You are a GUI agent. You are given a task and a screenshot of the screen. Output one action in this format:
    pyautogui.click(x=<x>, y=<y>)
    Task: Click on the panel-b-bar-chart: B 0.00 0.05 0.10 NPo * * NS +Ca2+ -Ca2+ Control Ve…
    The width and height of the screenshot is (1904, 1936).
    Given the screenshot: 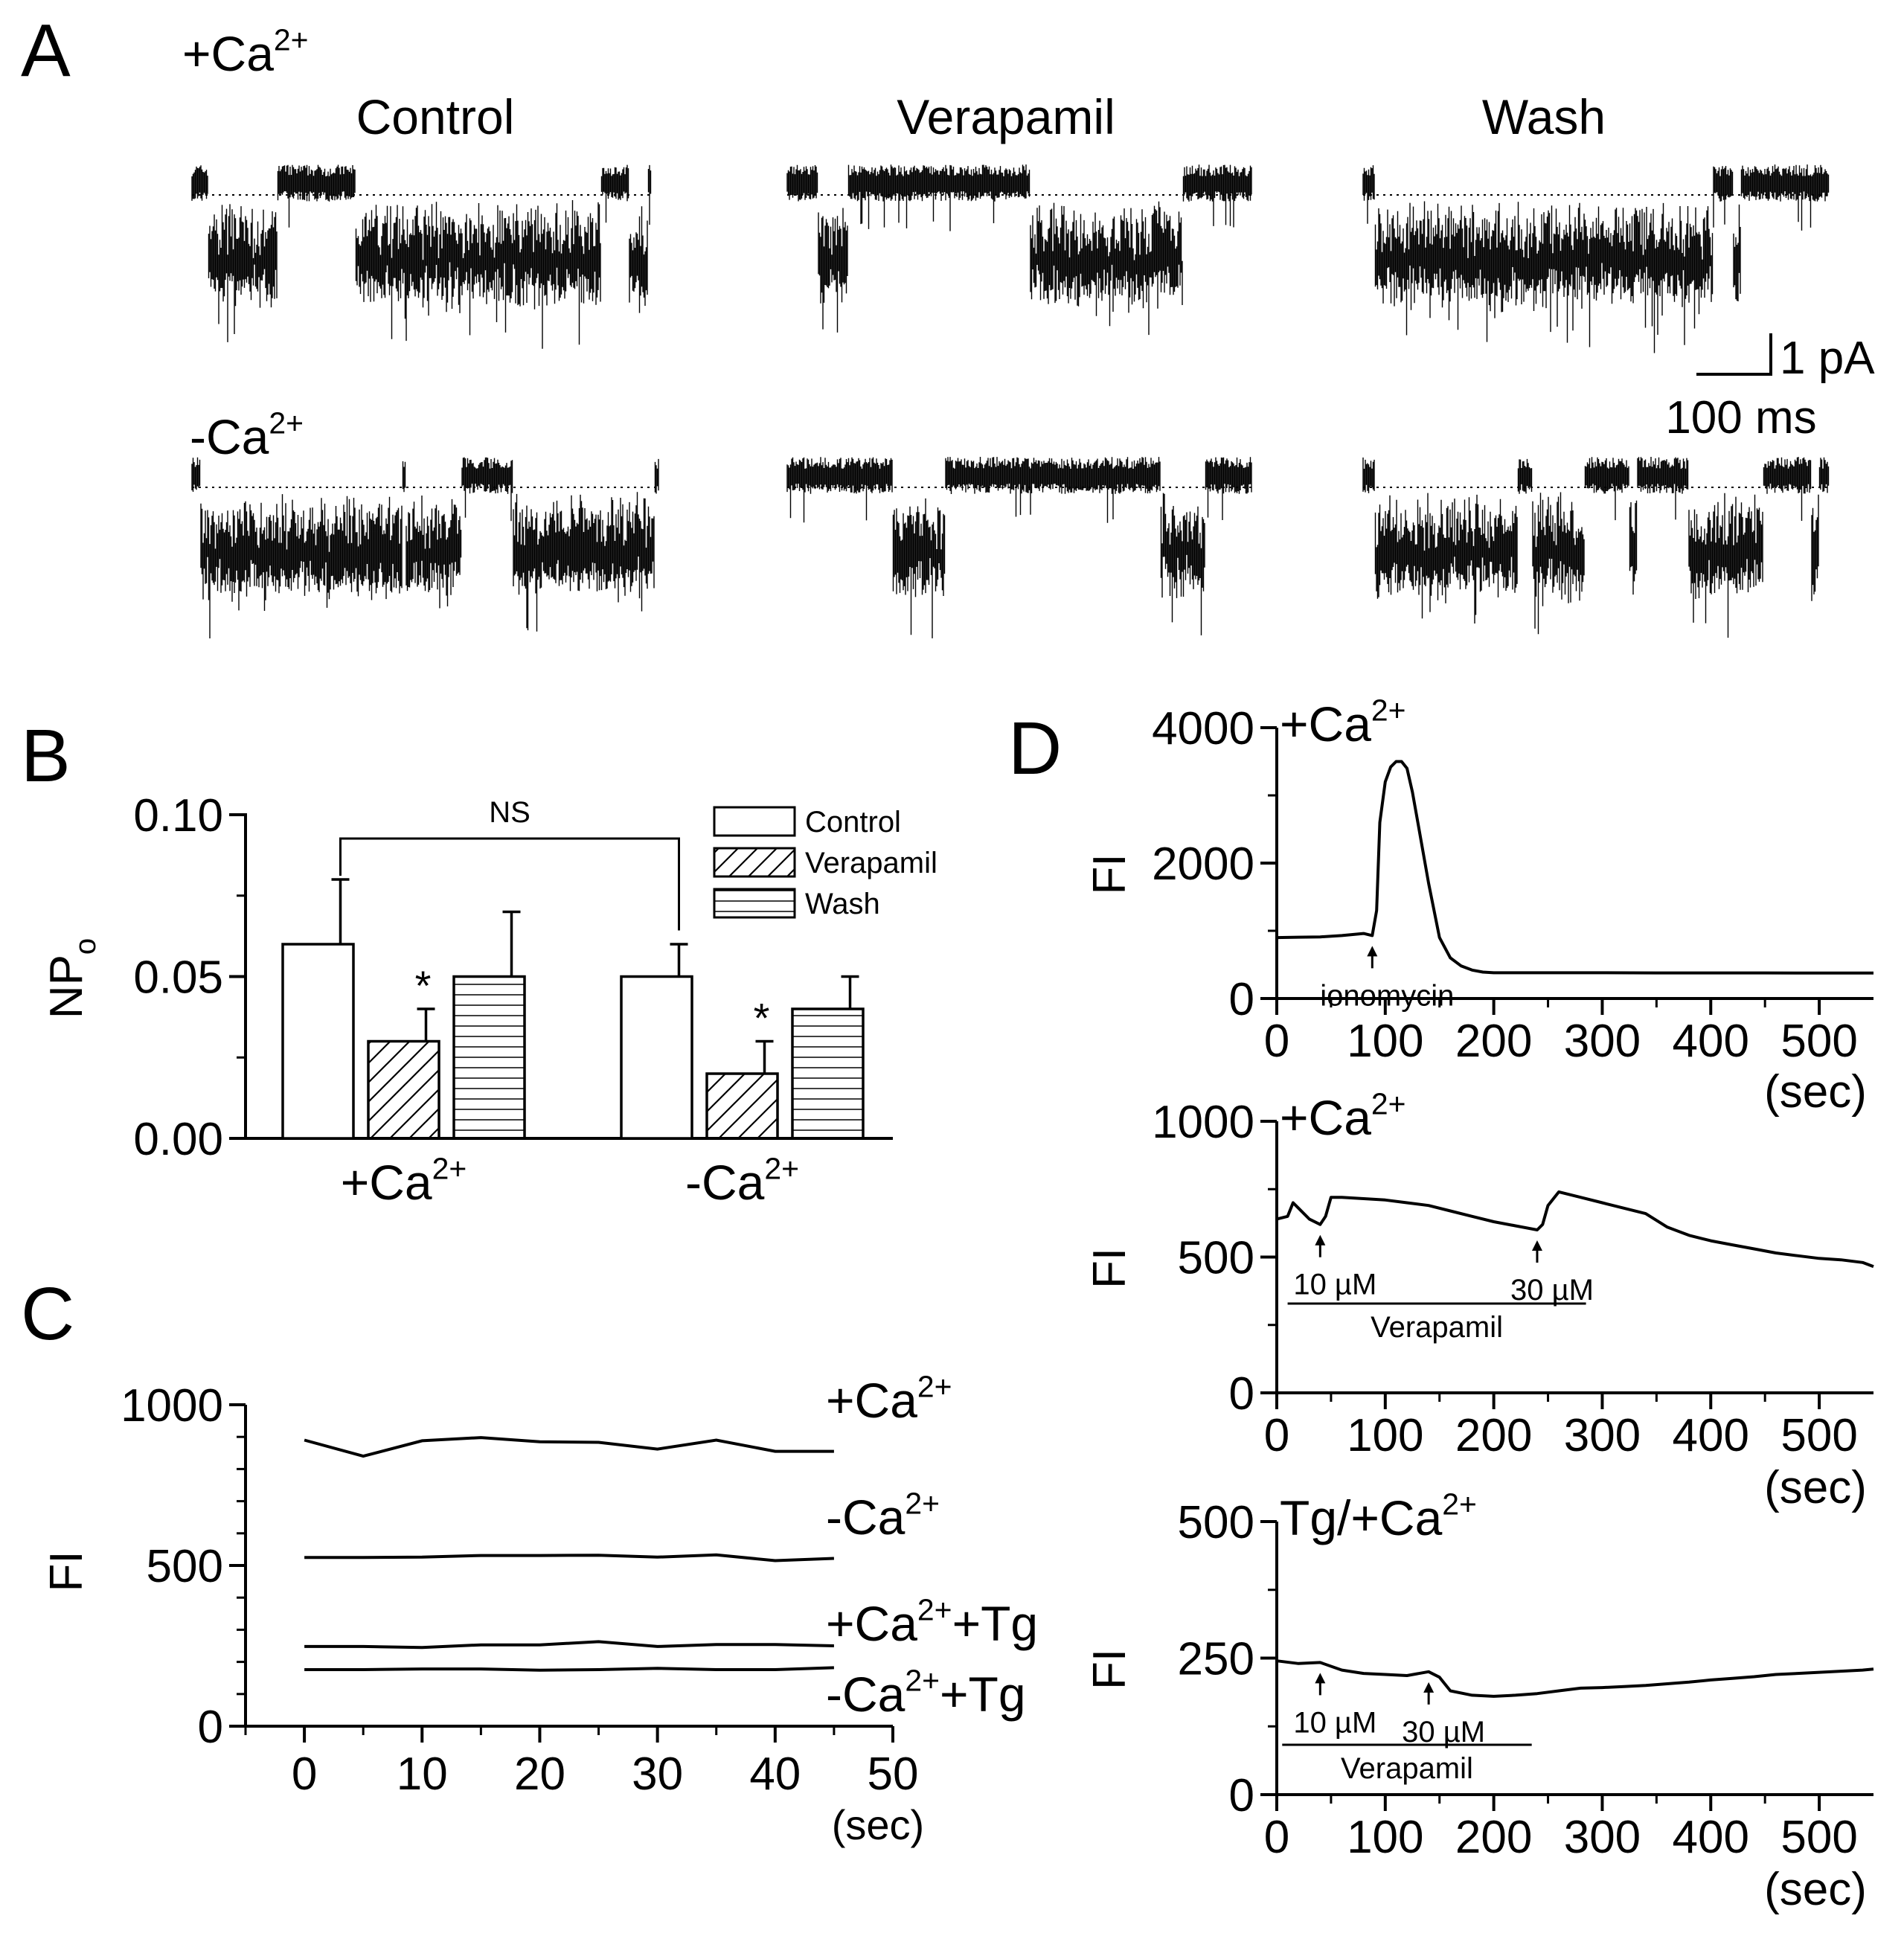 What is the action you would take?
    pyautogui.click(x=479, y=962)
    